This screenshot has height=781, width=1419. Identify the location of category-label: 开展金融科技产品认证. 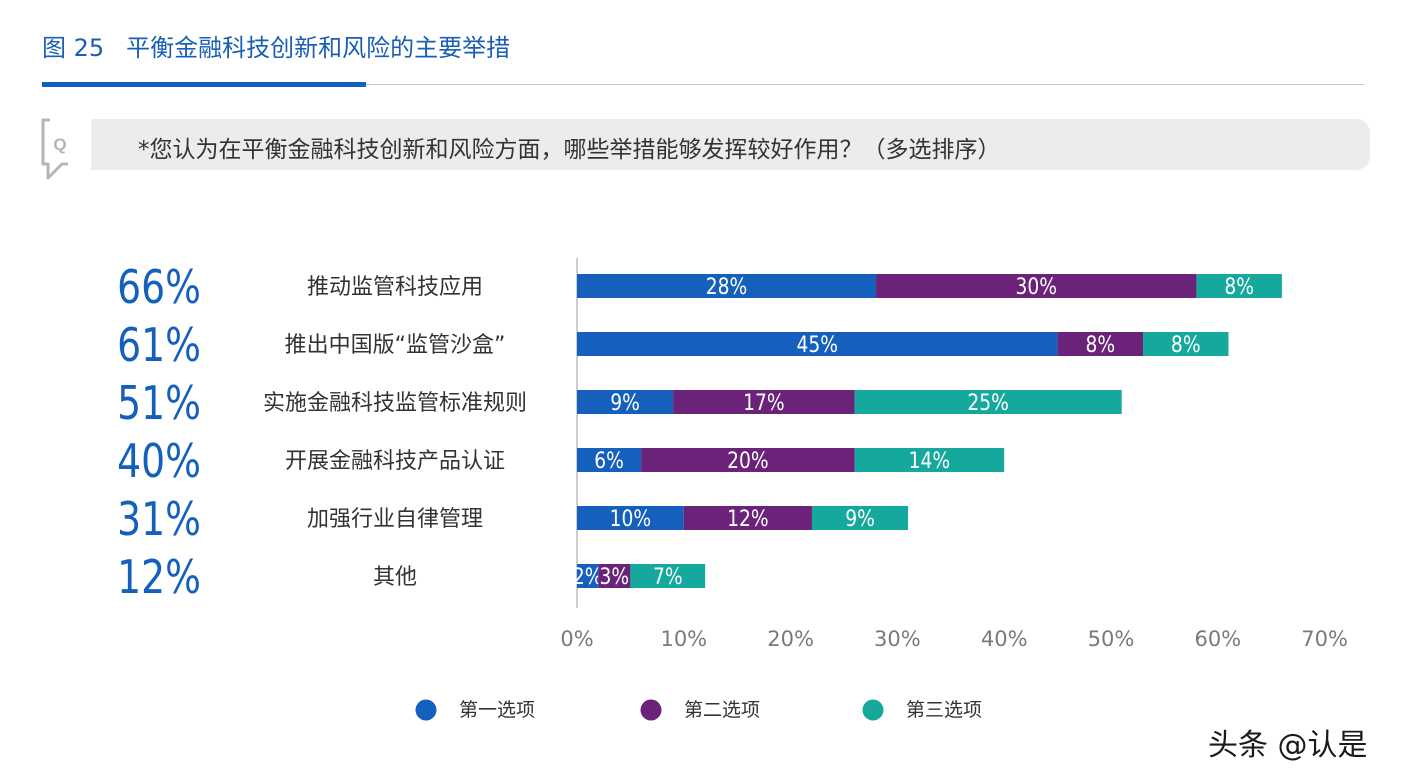
(395, 461).